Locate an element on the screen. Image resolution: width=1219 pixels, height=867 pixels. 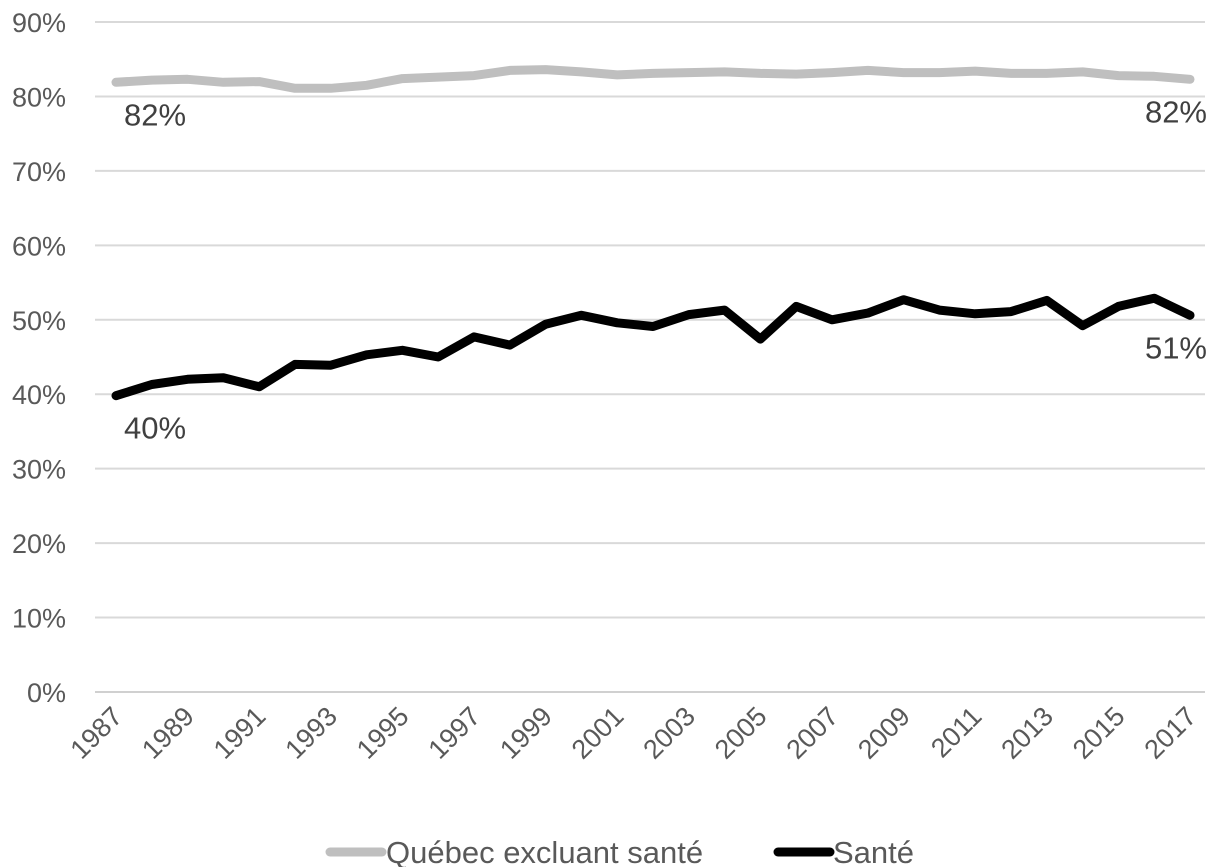
legend: Québec excluant santé Santé is located at coordinates (619, 851).